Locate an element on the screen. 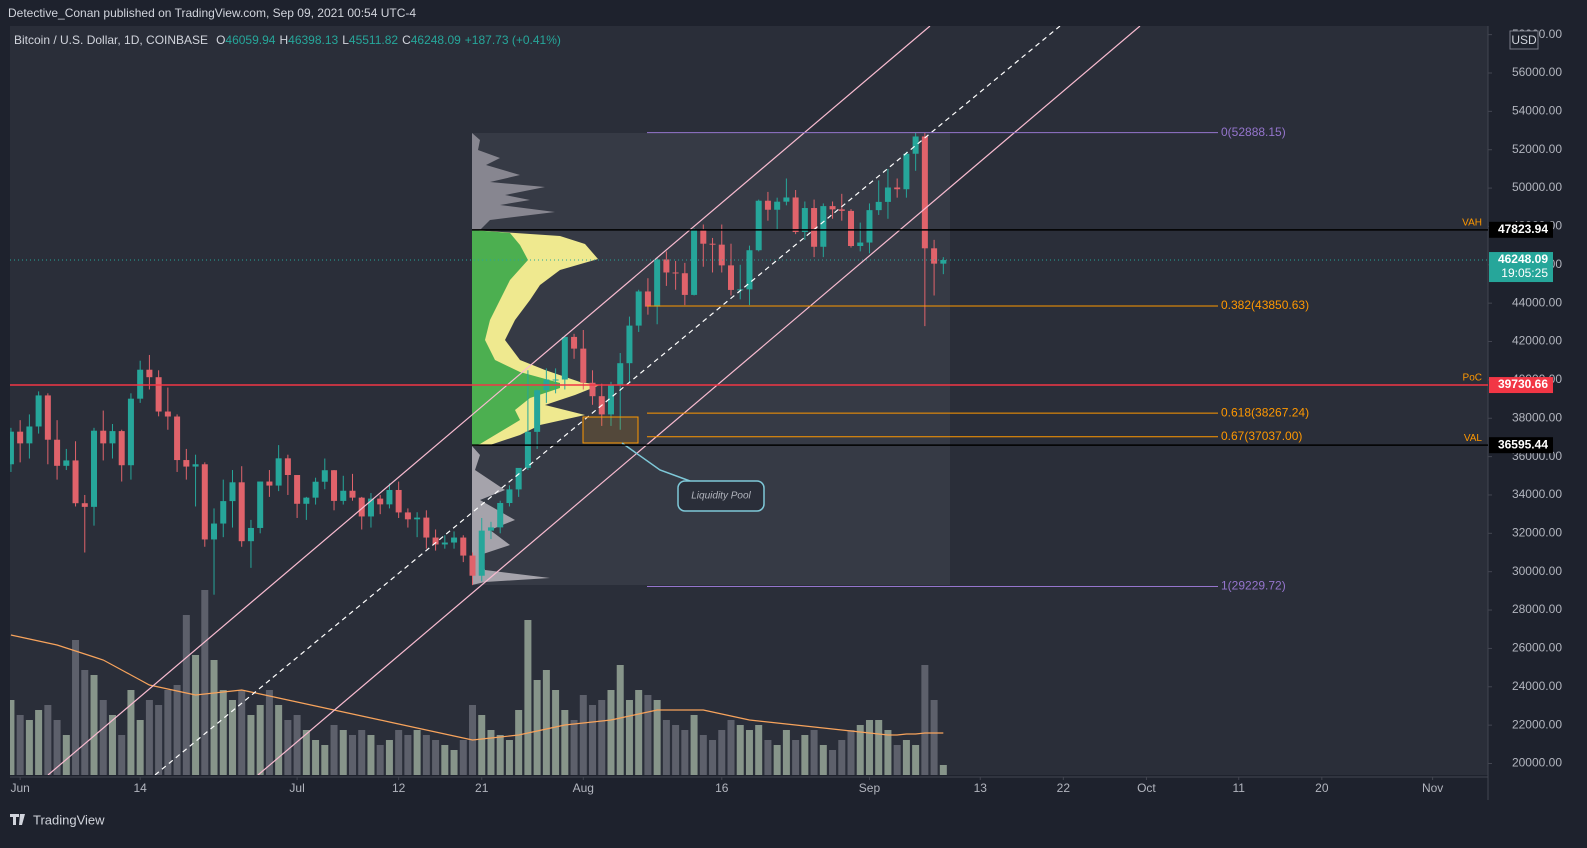  legend-value: 46248.09 is located at coordinates (436, 40).